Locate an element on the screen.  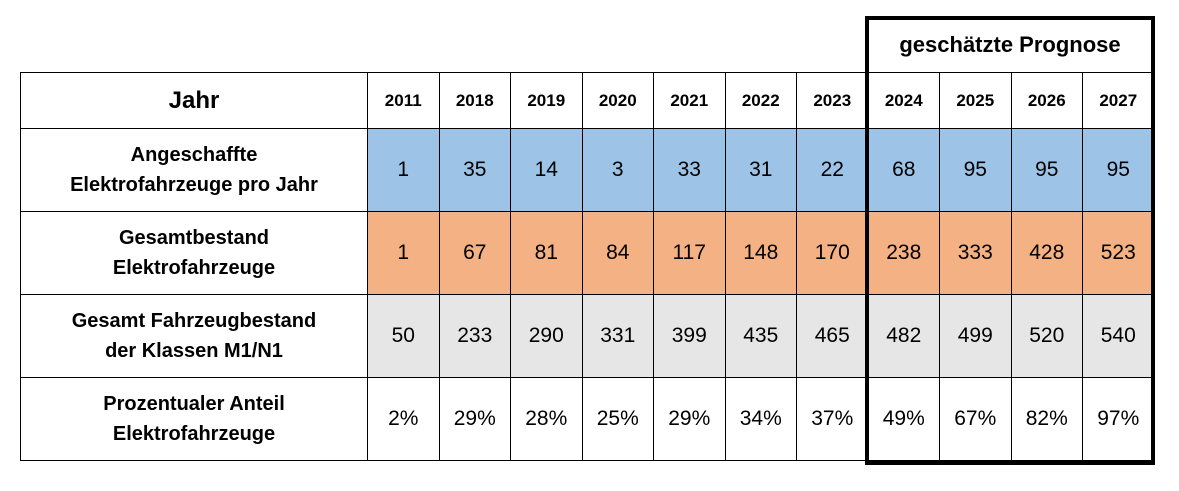
table-cell: 68 is located at coordinates (903, 170).